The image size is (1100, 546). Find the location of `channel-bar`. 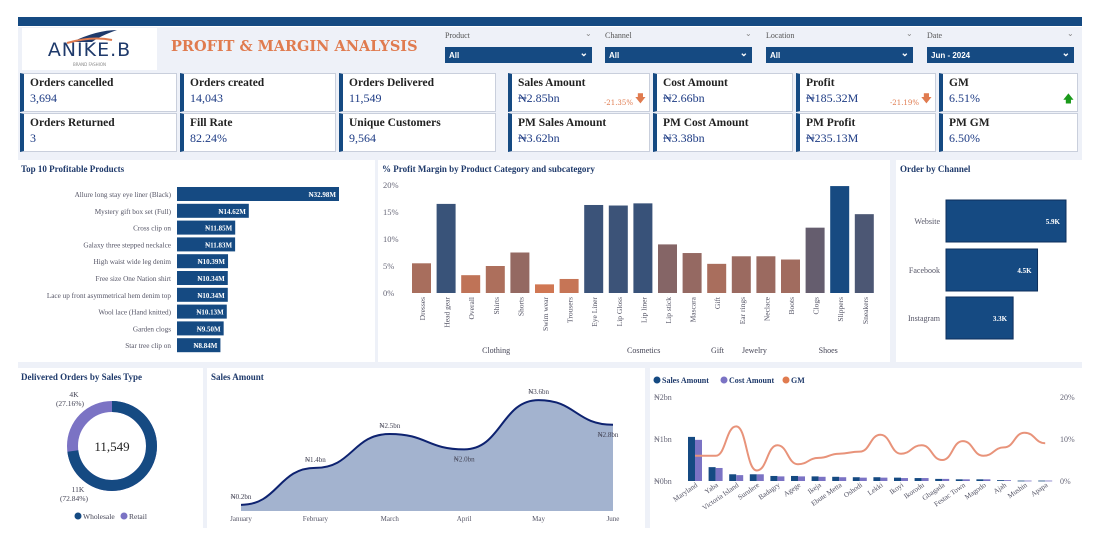

channel-bar is located at coordinates (979, 318).